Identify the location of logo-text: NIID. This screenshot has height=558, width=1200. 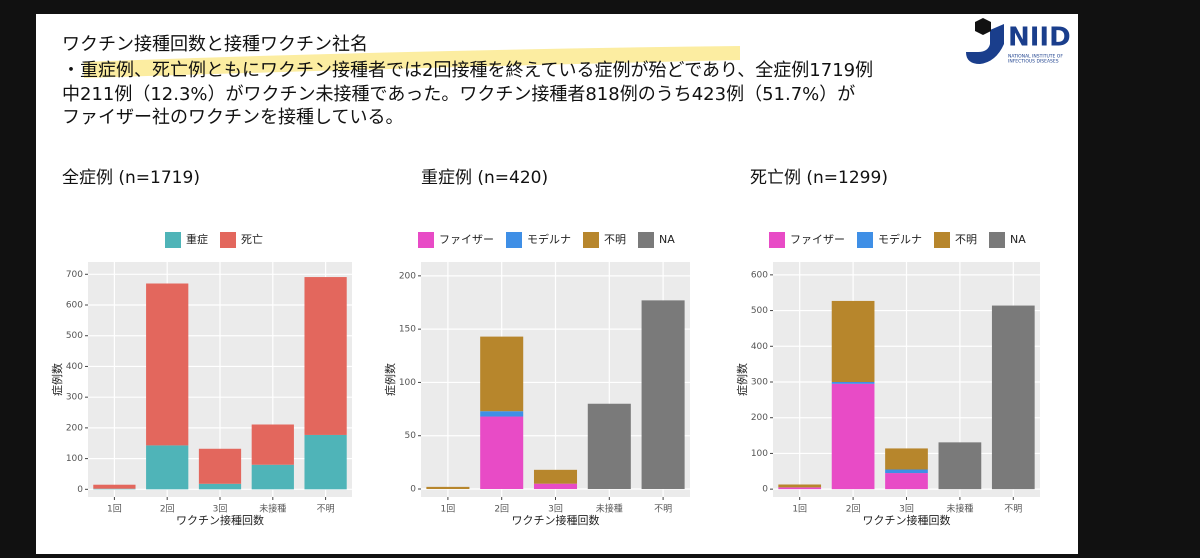
(1039, 38).